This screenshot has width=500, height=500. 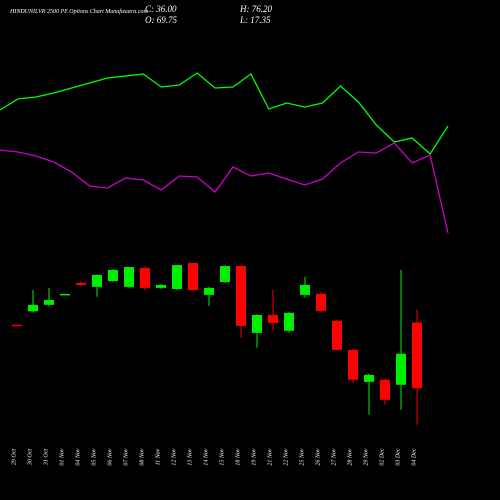 I want to click on x-tick-label: 08 Nov, so click(x=142, y=457).